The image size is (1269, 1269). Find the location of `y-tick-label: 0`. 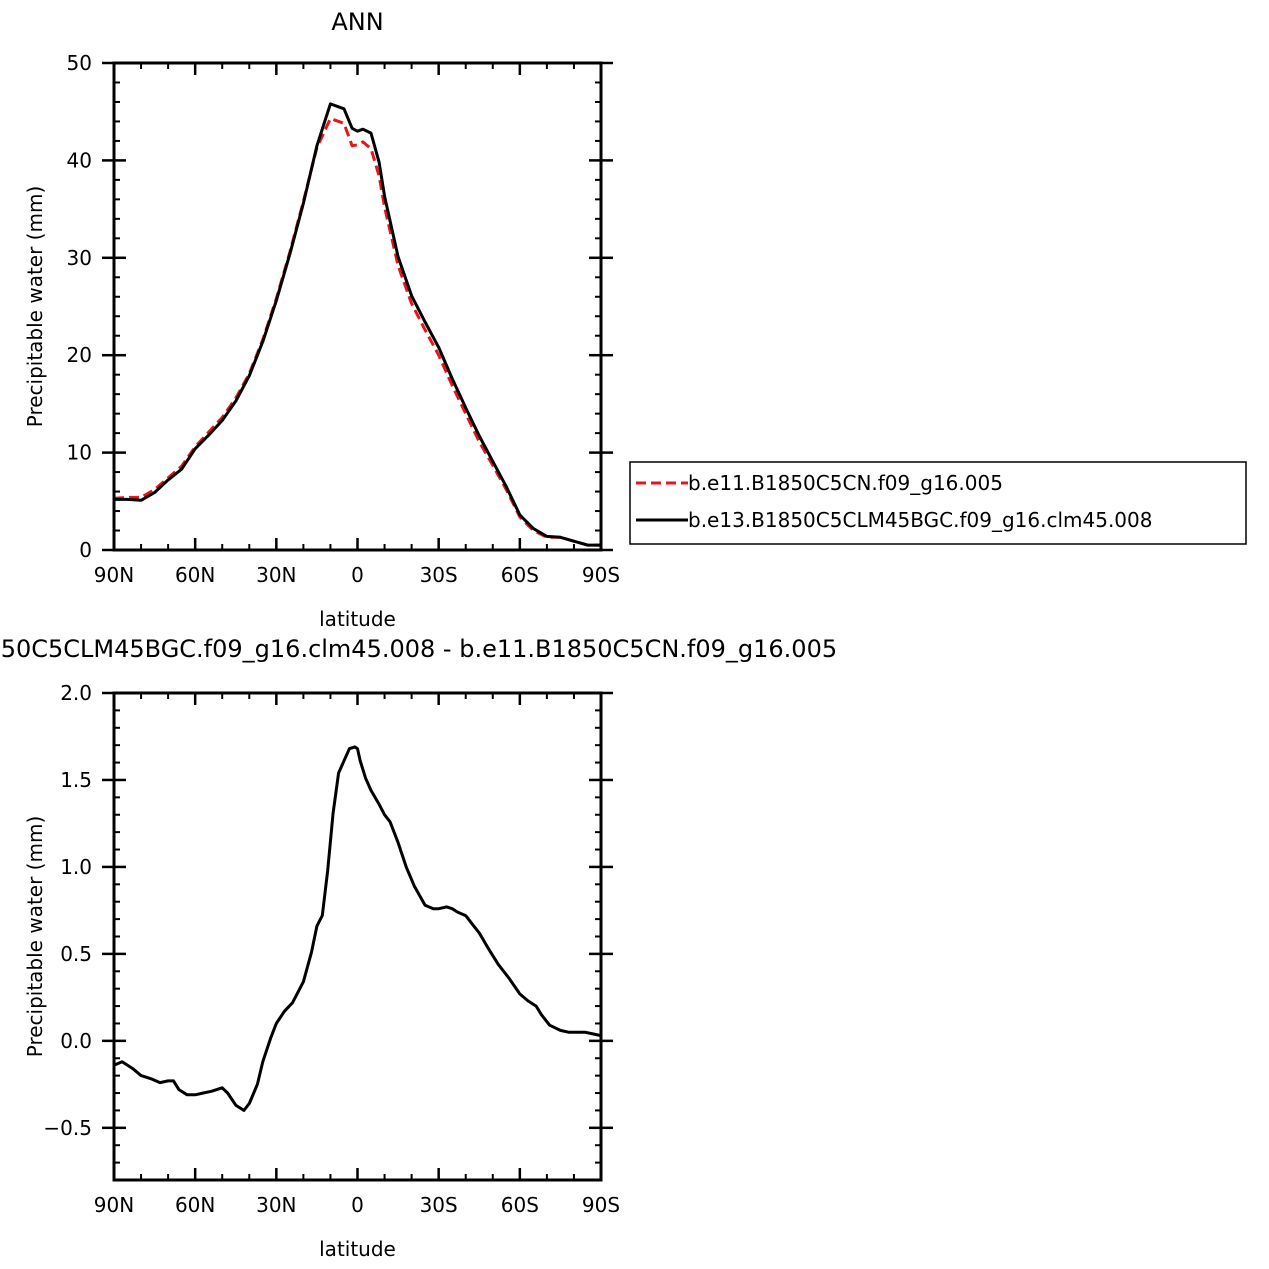

y-tick-label: 0 is located at coordinates (85, 550).